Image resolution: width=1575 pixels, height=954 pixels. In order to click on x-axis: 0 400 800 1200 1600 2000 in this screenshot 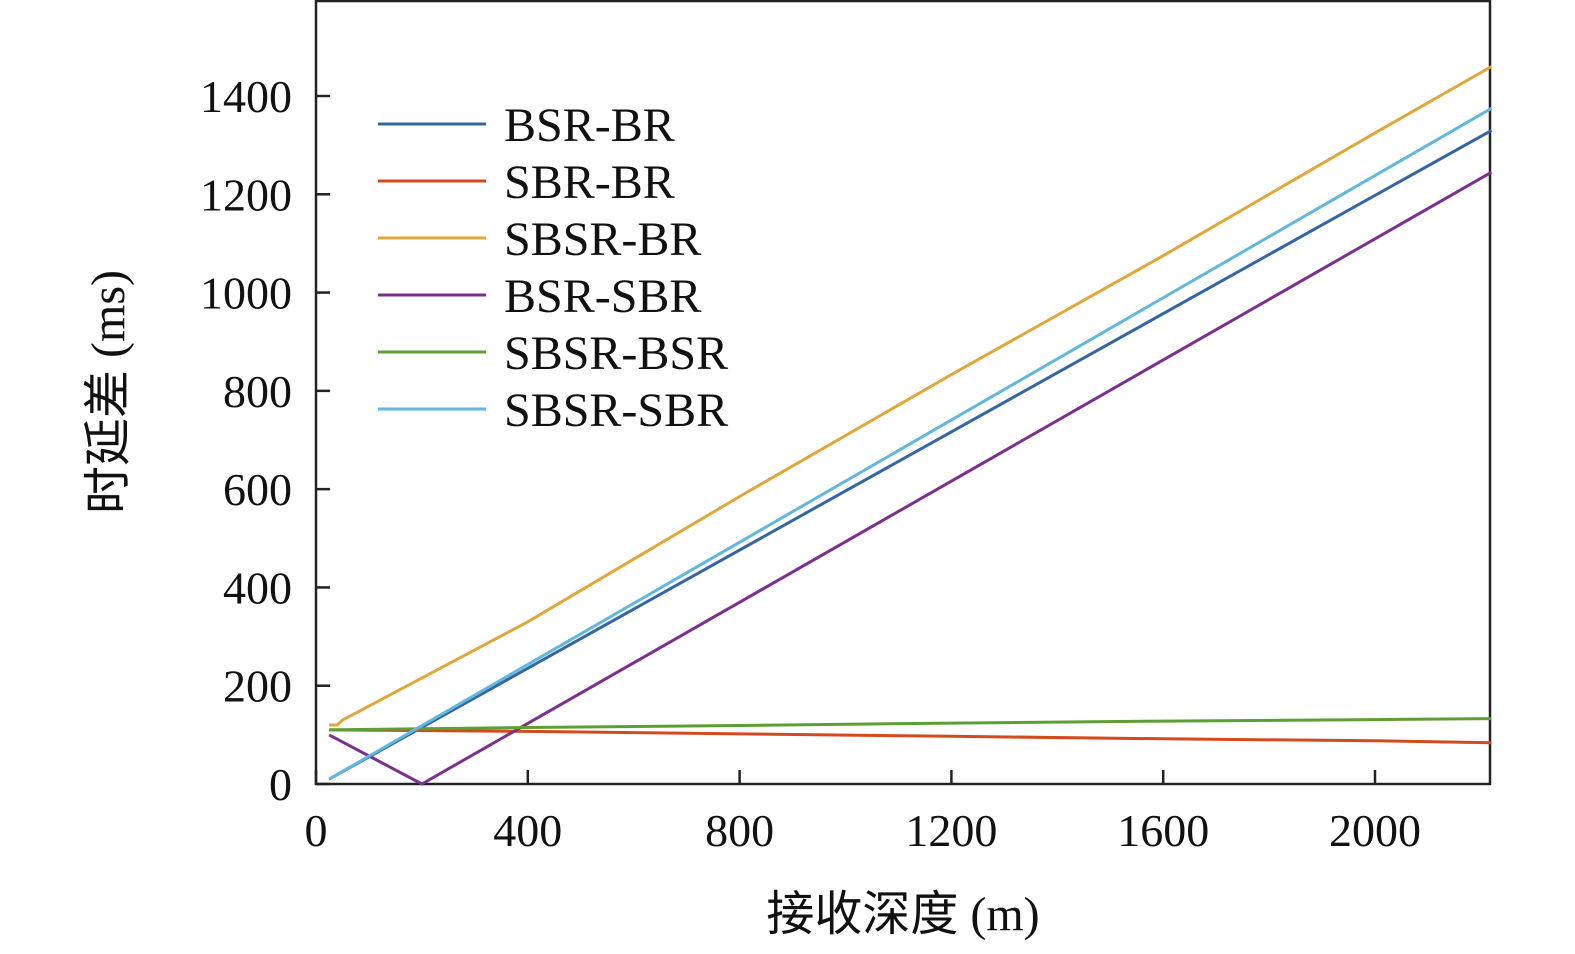, I will do `click(863, 813)`.